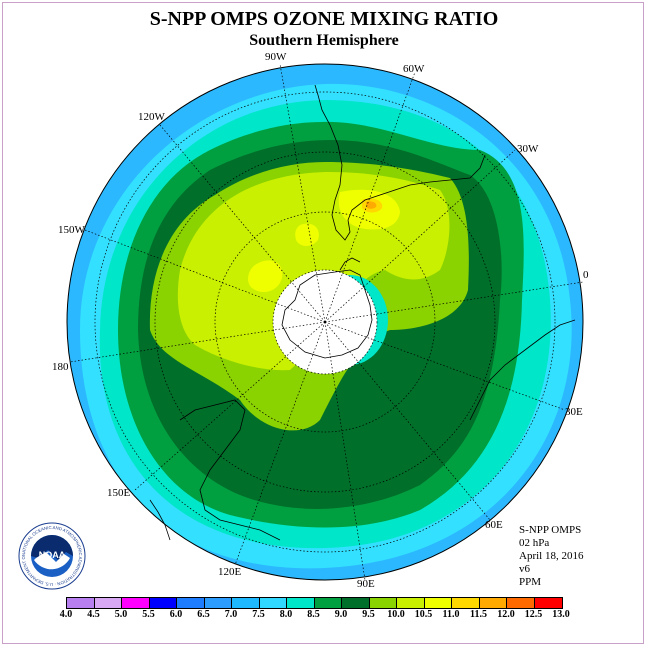 The height and width of the screenshot is (648, 648). What do you see at coordinates (176, 614) in the screenshot?
I see `colorbar-tick-label: 6.0` at bounding box center [176, 614].